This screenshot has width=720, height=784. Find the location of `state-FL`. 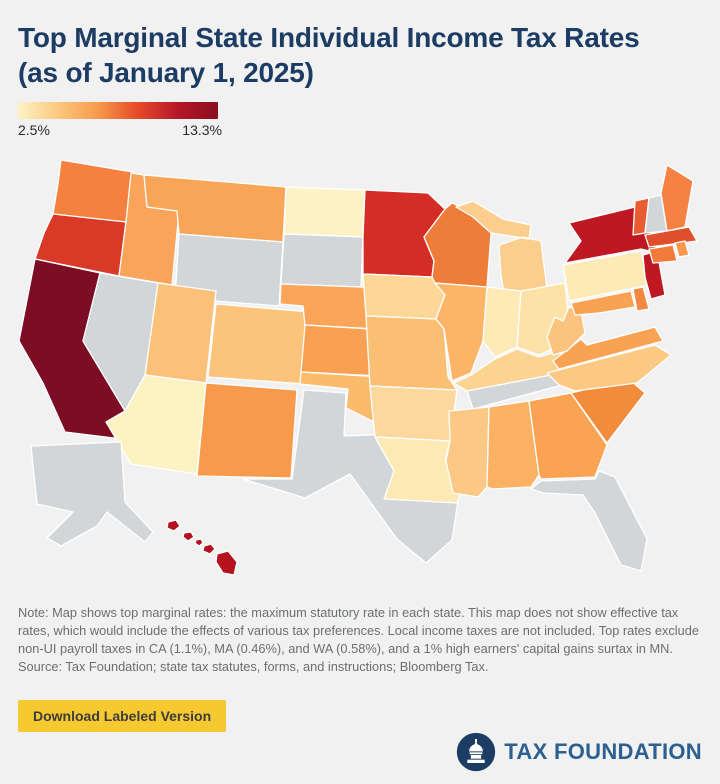

state-FL is located at coordinates (589, 521).